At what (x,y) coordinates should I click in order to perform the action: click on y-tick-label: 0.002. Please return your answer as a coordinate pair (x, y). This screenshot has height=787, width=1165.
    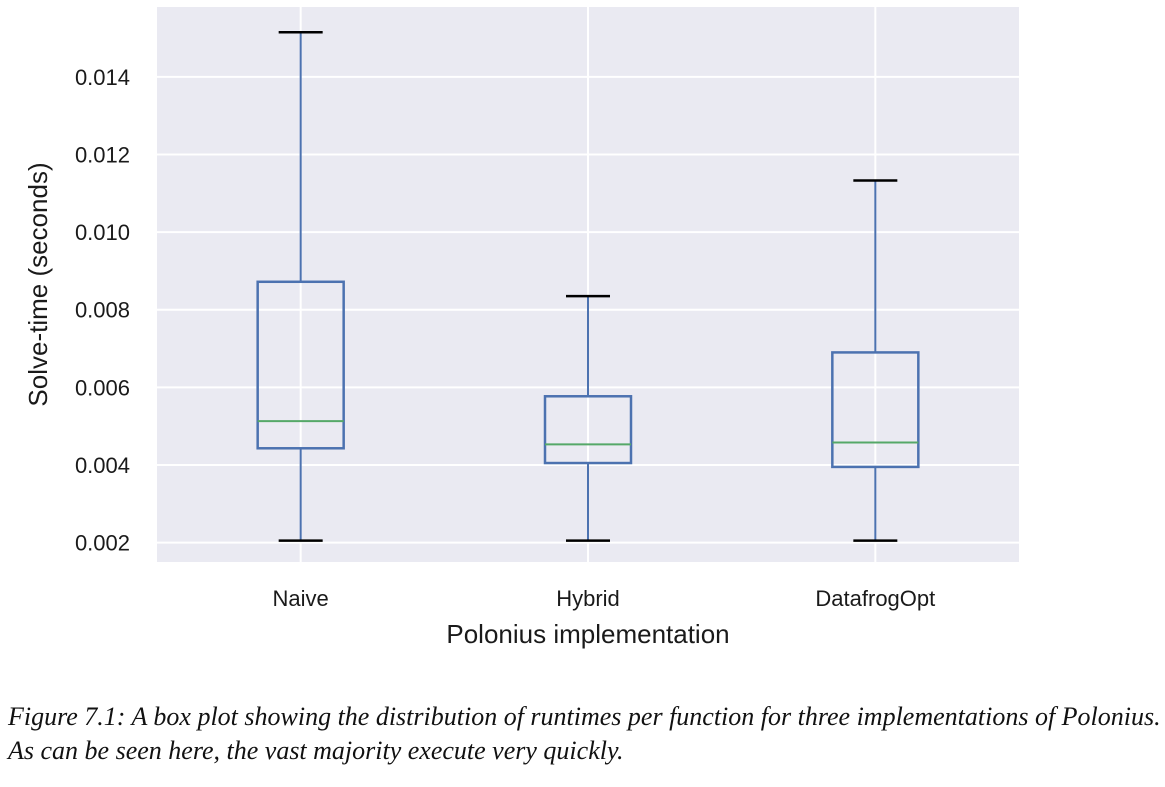
    Looking at the image, I should click on (102, 543).